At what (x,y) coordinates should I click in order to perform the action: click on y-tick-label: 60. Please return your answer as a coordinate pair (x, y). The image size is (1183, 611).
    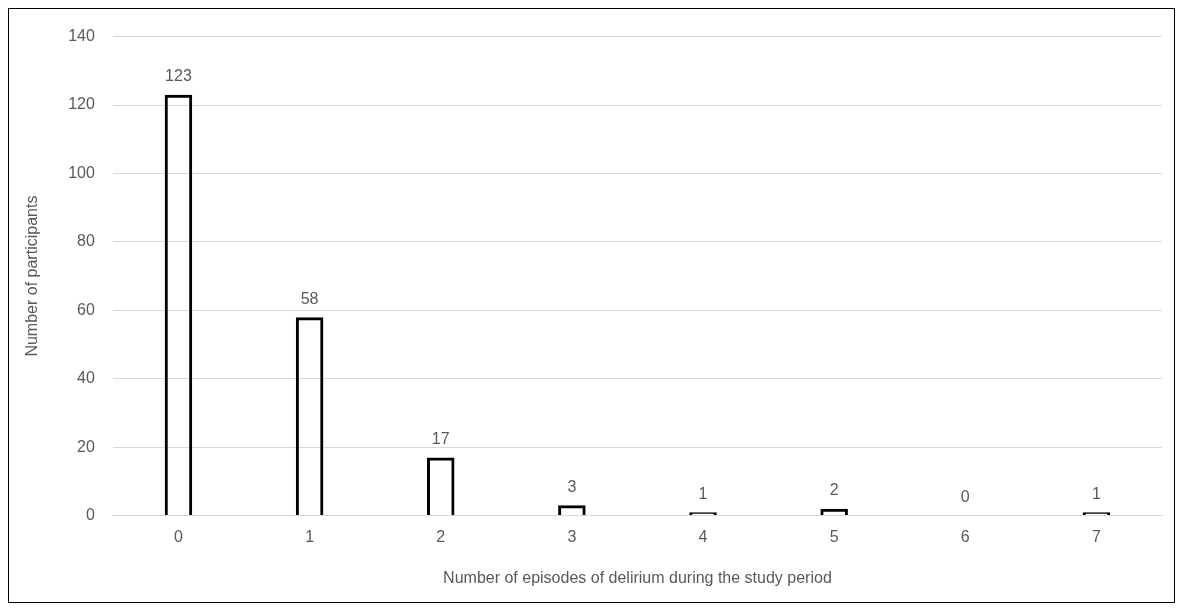
    Looking at the image, I should click on (86, 309).